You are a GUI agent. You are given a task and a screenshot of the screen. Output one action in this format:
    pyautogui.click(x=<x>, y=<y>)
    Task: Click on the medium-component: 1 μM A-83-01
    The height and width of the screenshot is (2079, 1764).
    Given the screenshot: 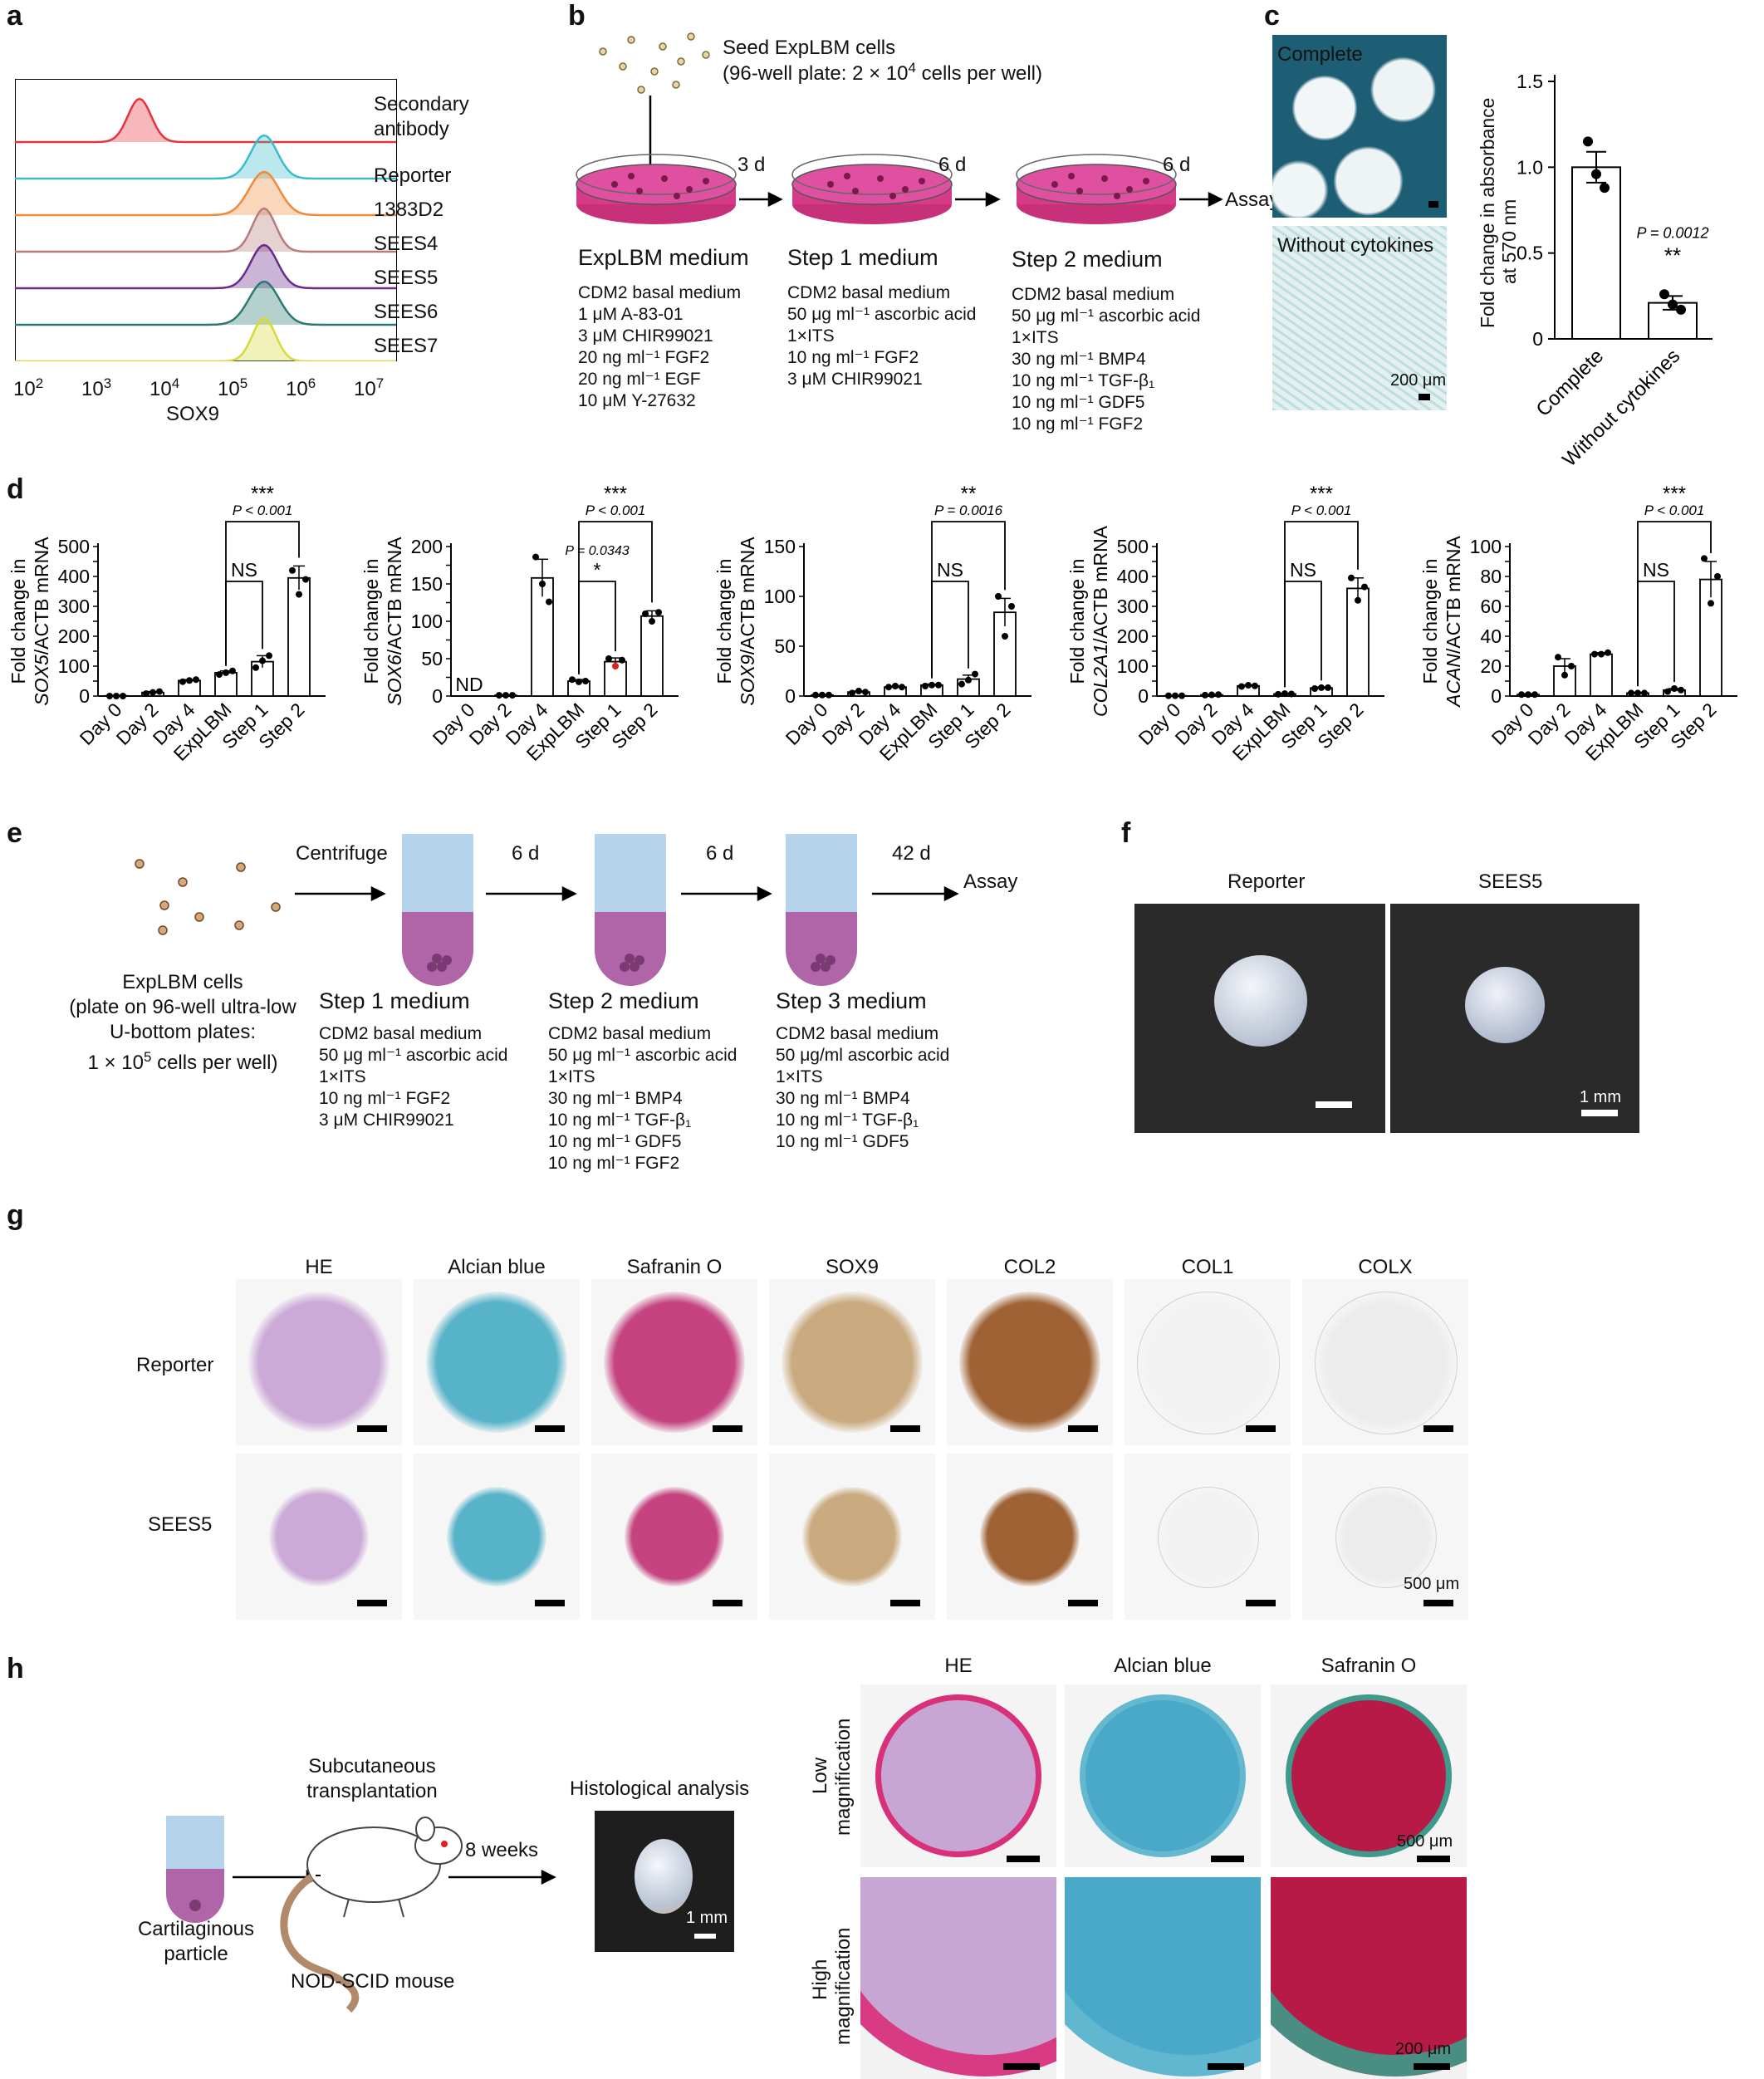 What is the action you would take?
    pyautogui.click(x=631, y=314)
    